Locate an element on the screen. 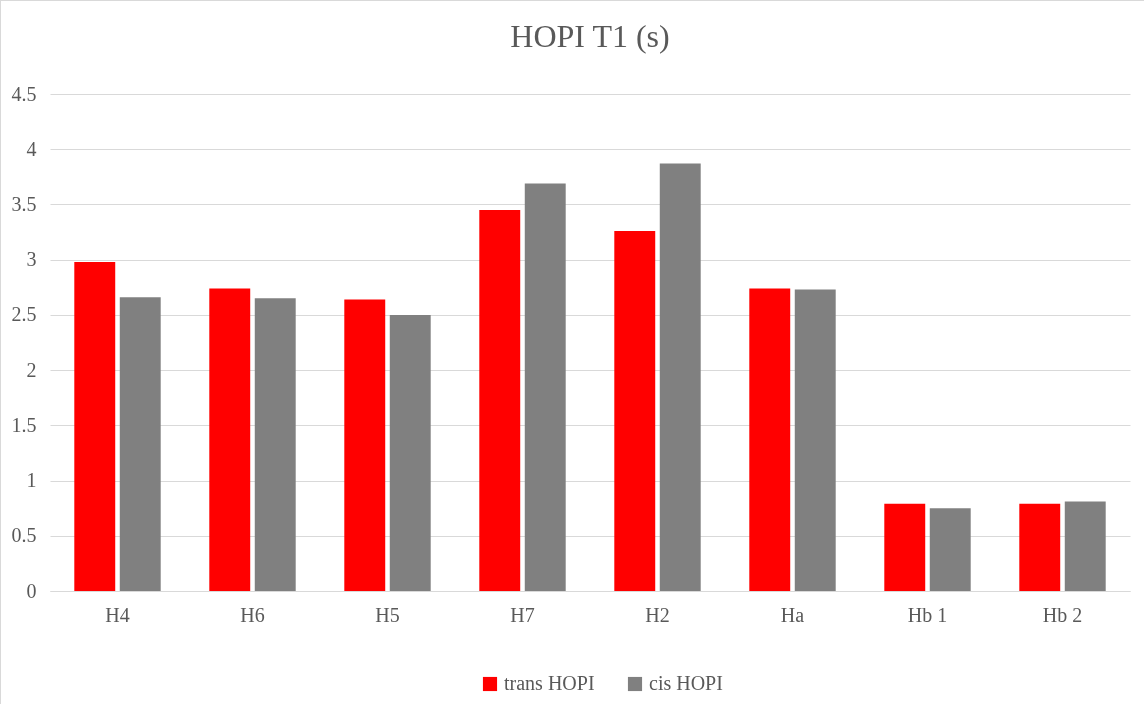 Image resolution: width=1146 pixels, height=706 pixels. legend-label: cis HOPI is located at coordinates (686, 683).